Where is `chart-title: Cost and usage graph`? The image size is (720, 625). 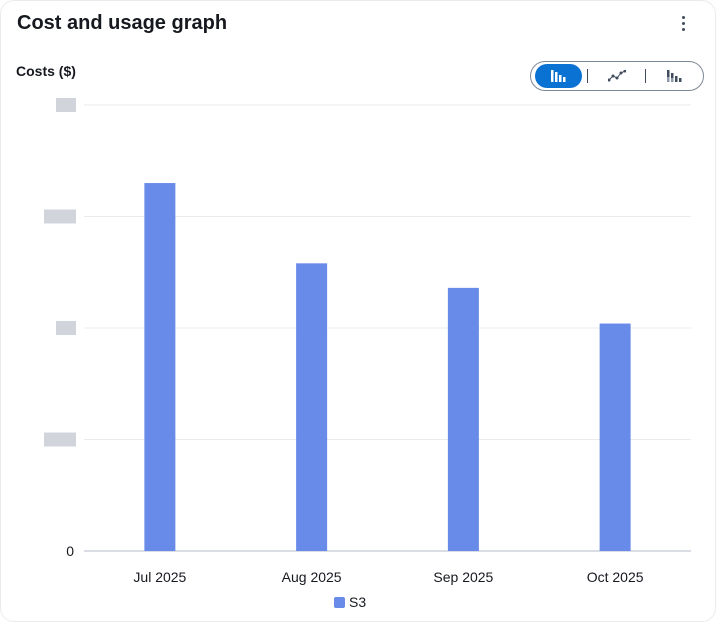
chart-title: Cost and usage graph is located at coordinates (122, 23).